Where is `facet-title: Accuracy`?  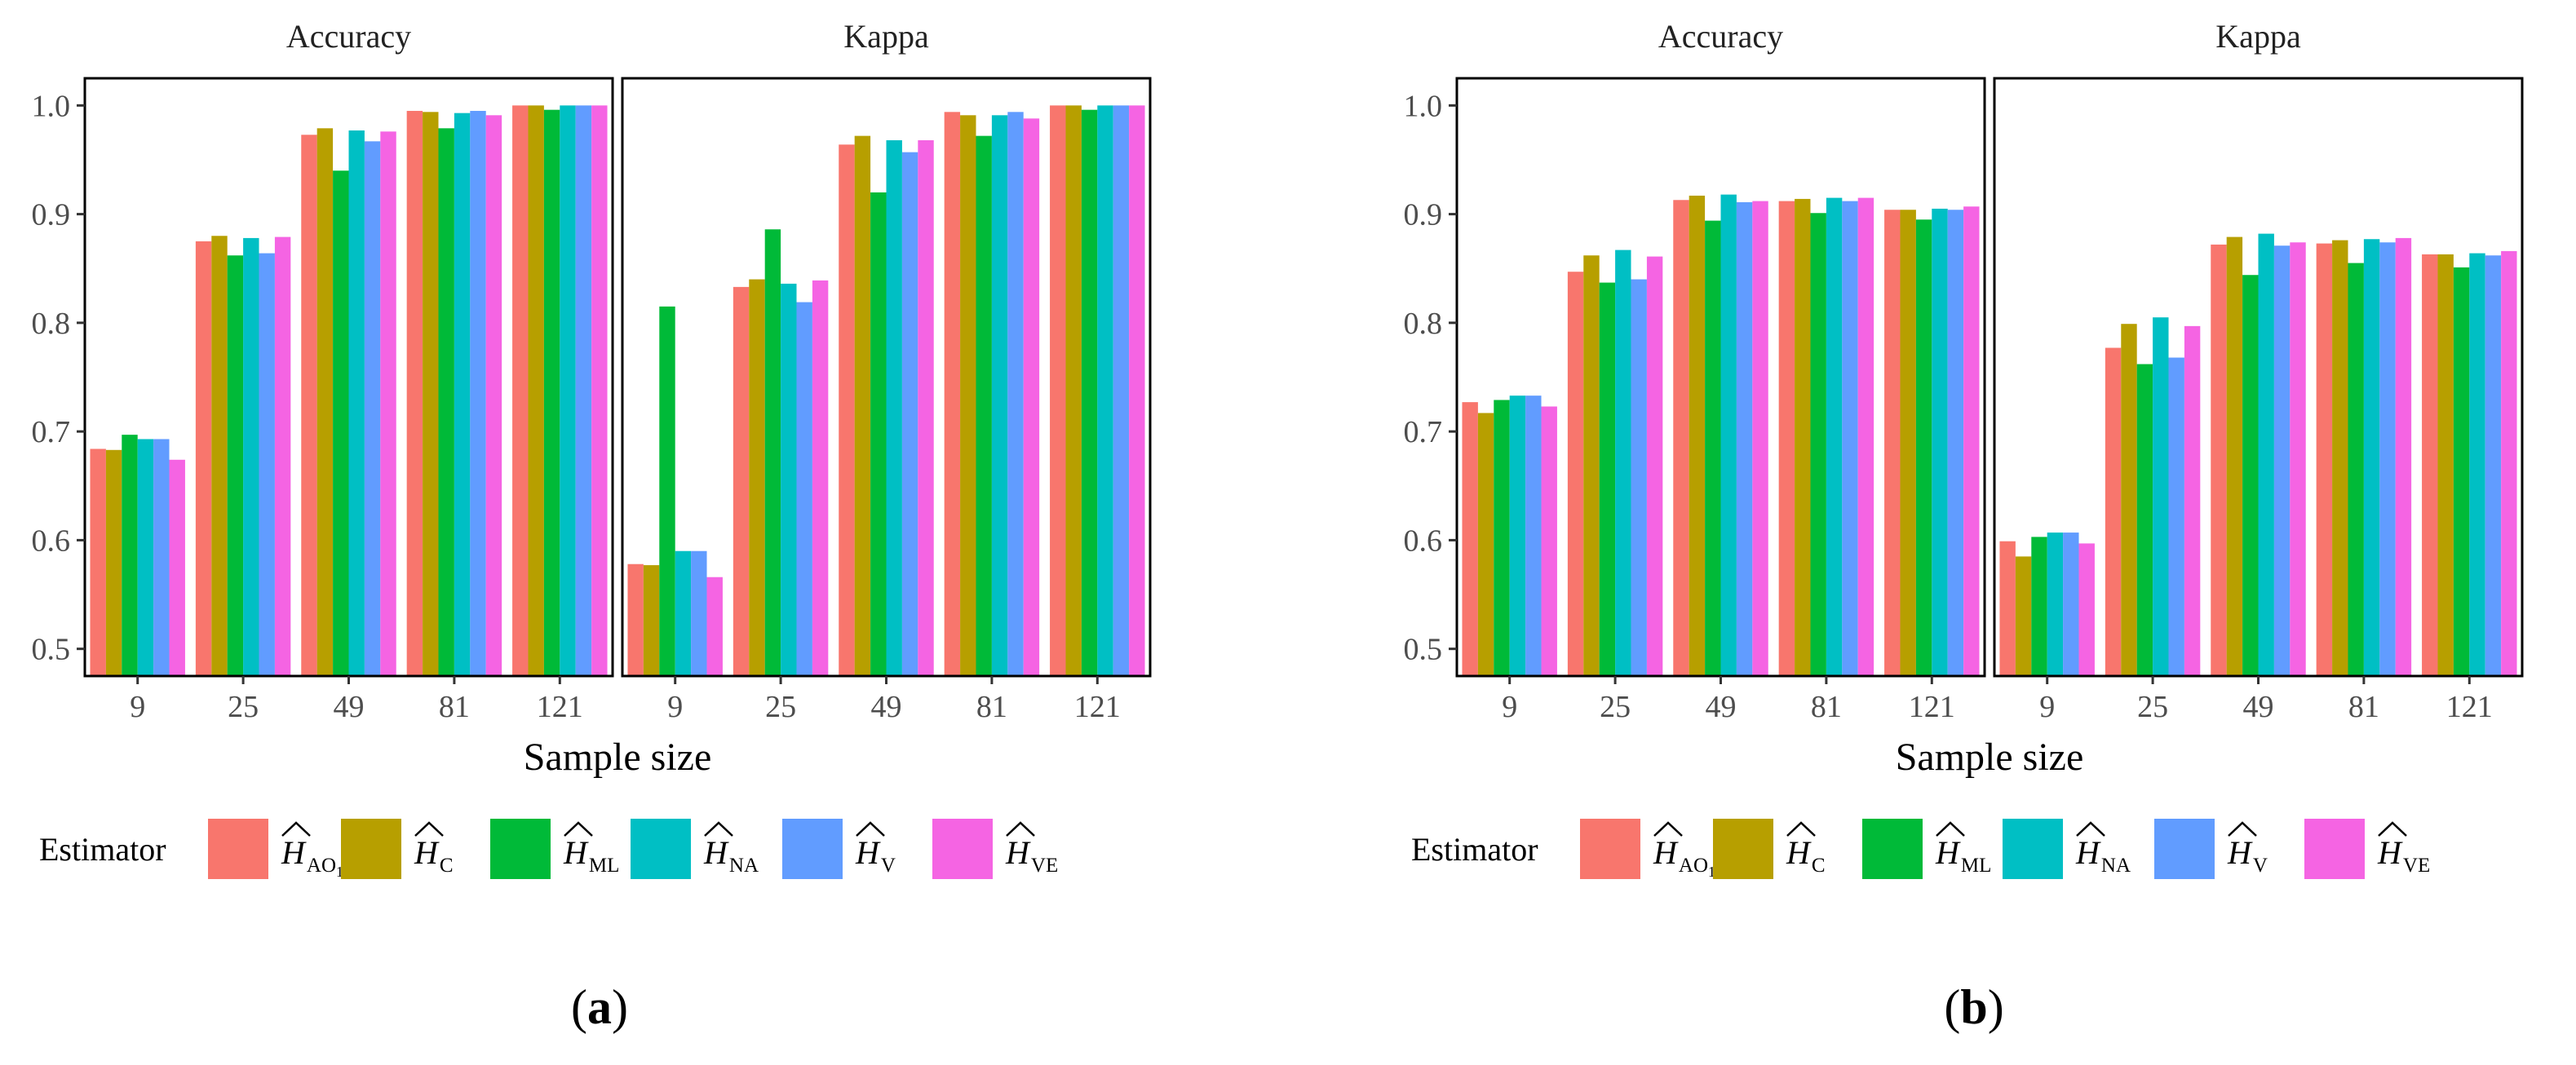
facet-title: Accuracy is located at coordinates (1720, 37).